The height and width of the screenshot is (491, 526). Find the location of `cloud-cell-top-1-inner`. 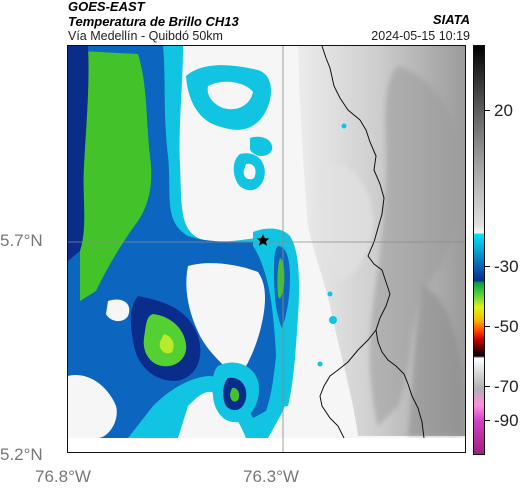

cloud-cell-top-1-inner is located at coordinates (230, 95).